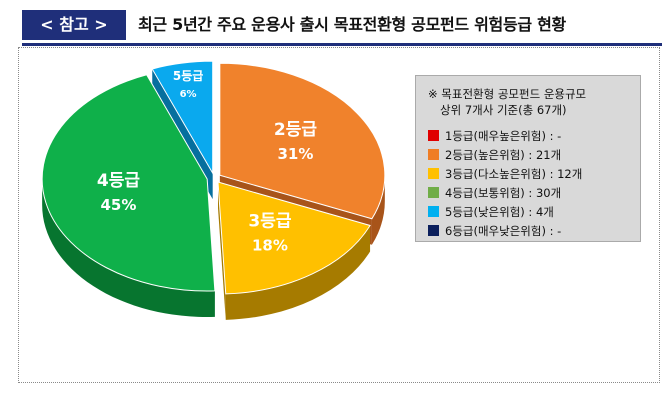 Image resolution: width=670 pixels, height=403 pixels. What do you see at coordinates (188, 76) in the screenshot?
I see `slice-label-5등급: 5등급` at bounding box center [188, 76].